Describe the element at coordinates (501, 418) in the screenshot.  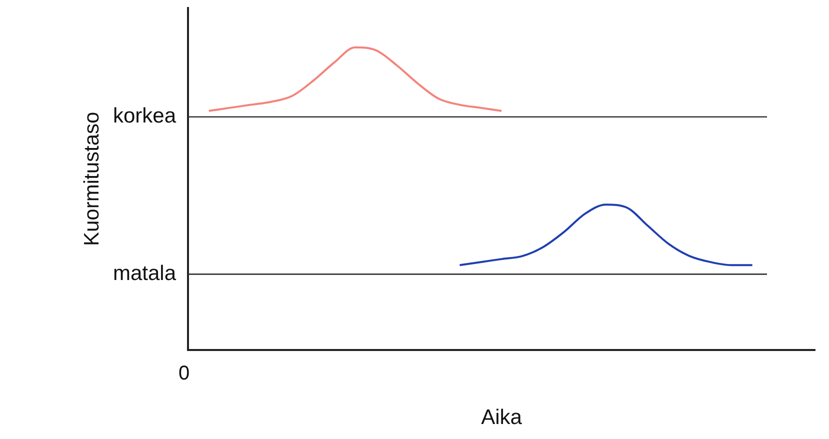
I see `x-axis-title: Aika` at that location.